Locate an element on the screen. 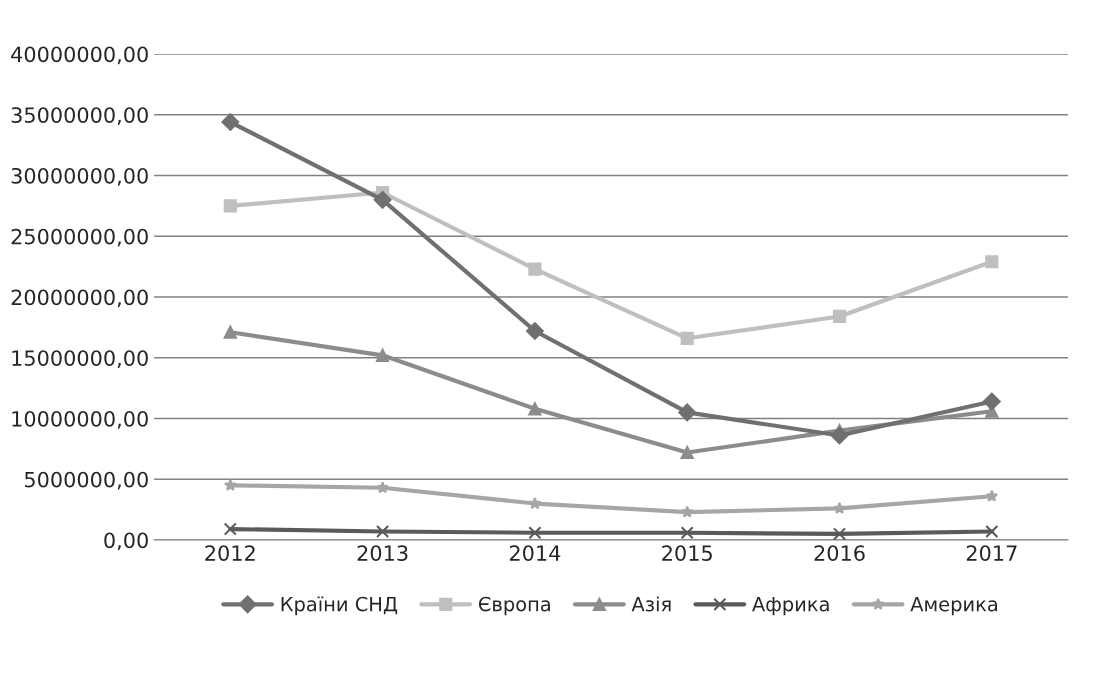 The width and height of the screenshot is (1101, 675). y-tick-label: 5000000,00 is located at coordinates (86, 480).